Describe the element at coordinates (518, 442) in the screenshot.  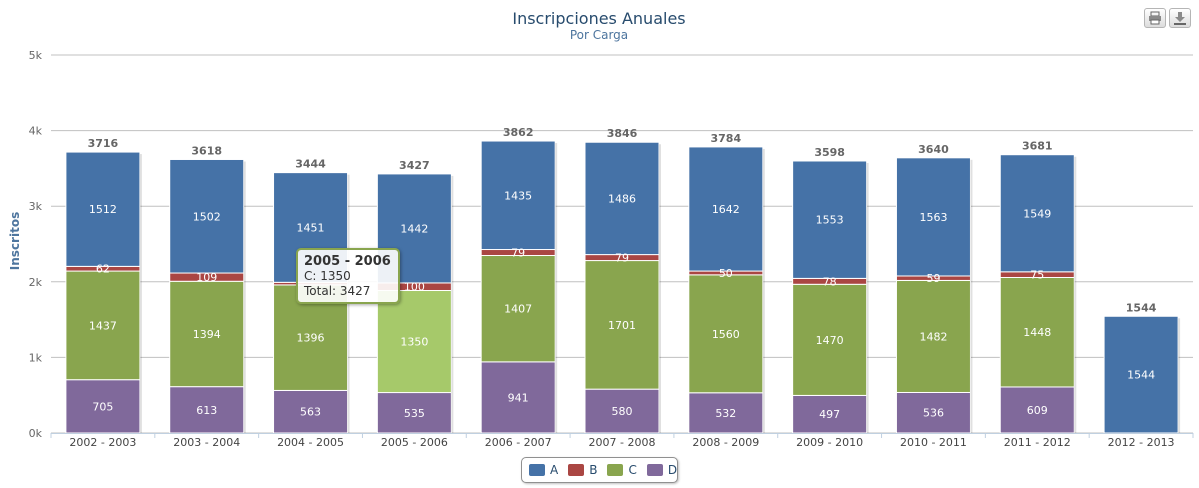
I see `x-tick-label: 2006 - 2007` at that location.